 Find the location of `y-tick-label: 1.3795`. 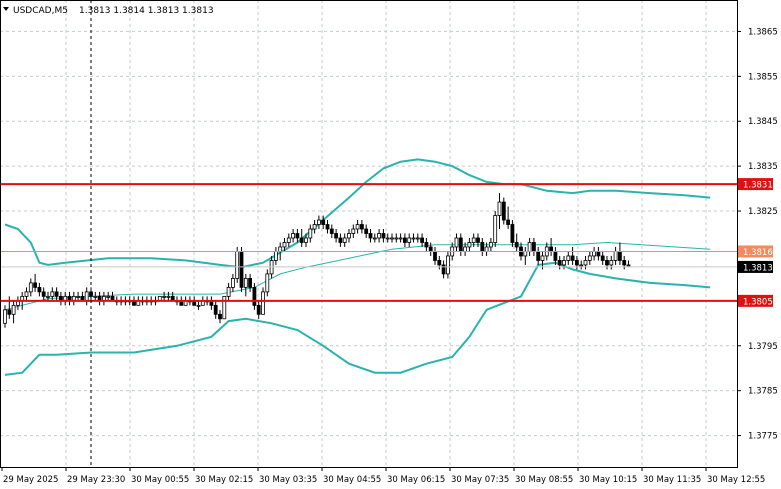

y-tick-label: 1.3795 is located at coordinates (763, 347).